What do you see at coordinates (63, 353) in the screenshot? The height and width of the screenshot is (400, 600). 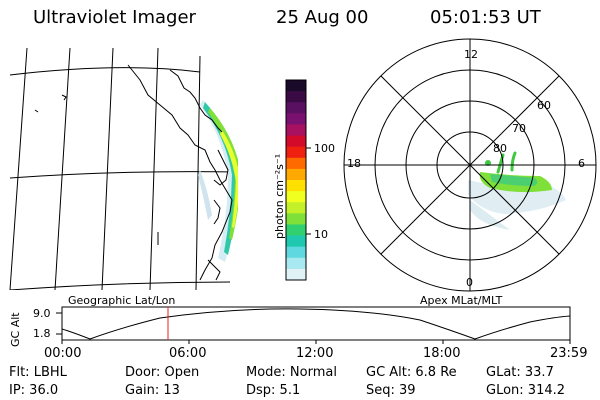 I see `x-tick-0000: 00:00` at bounding box center [63, 353].